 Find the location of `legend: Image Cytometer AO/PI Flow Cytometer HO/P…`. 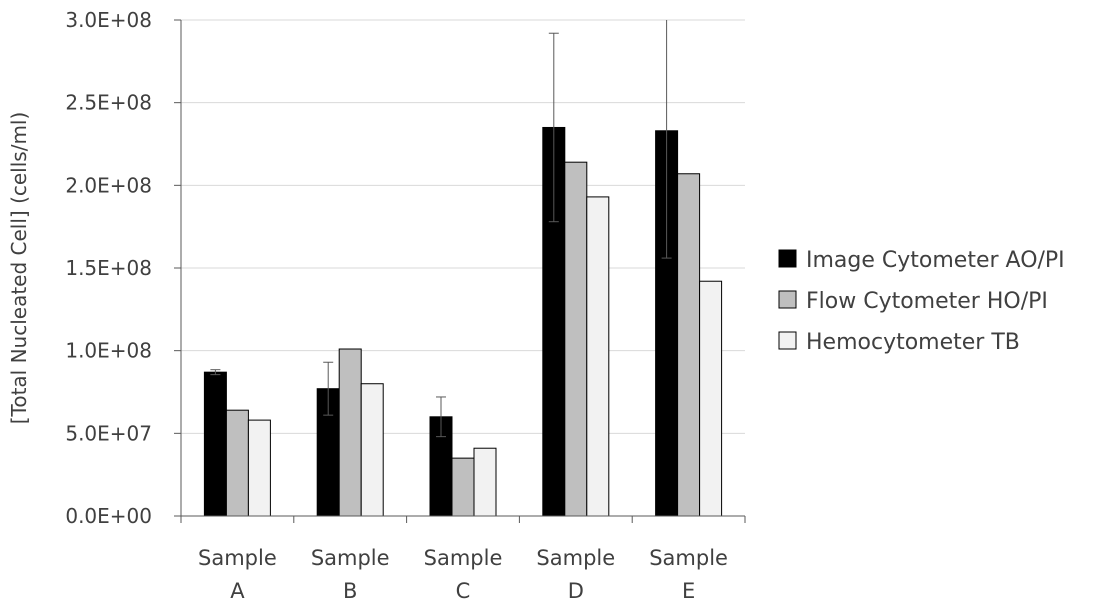

legend: Image Cytometer AO/PI Flow Cytometer HO/P… is located at coordinates (921, 301).